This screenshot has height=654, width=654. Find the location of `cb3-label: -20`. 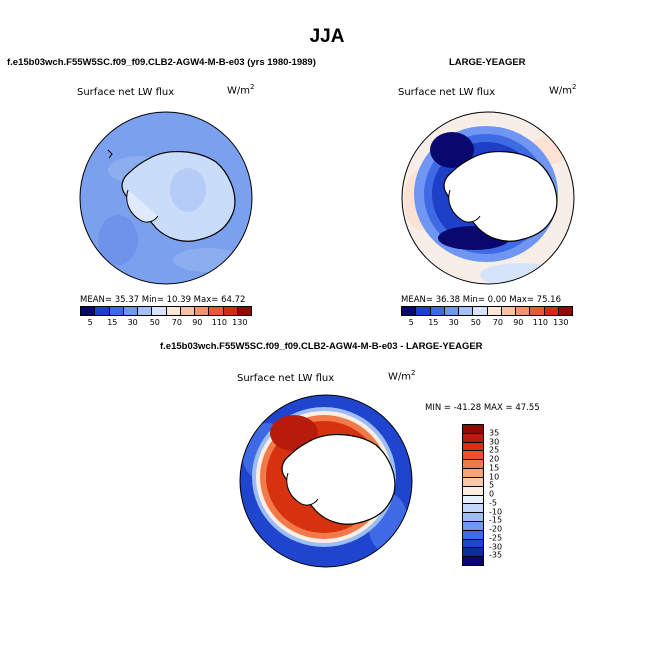

cb3-label: -20 is located at coordinates (496, 529).